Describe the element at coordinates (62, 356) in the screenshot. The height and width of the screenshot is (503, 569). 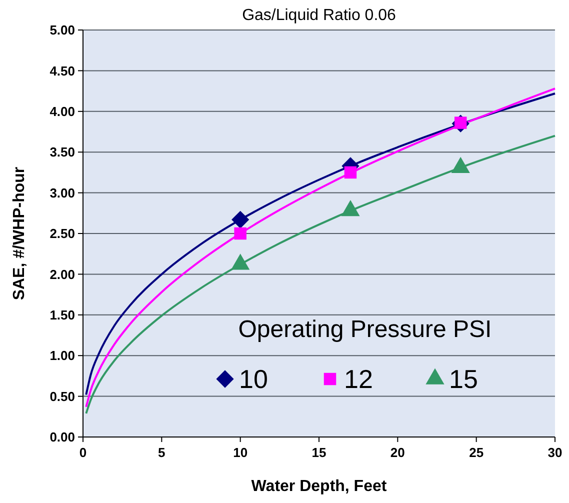
I see `y-tick-label: 1.00` at that location.